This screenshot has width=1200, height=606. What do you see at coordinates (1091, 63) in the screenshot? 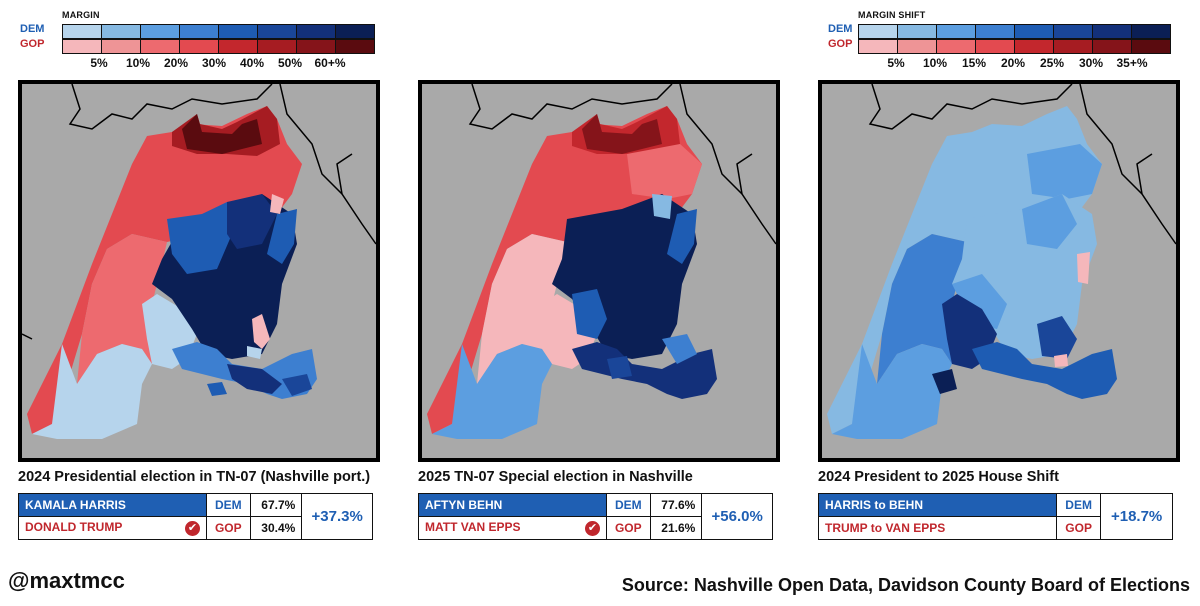
I see `shift-legend-tick: 30%` at bounding box center [1091, 63].